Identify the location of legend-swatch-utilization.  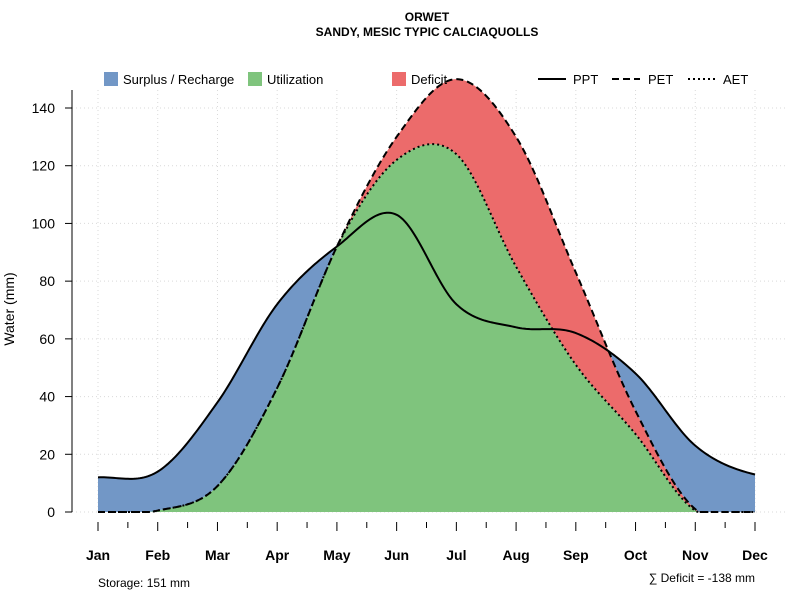
(255, 79).